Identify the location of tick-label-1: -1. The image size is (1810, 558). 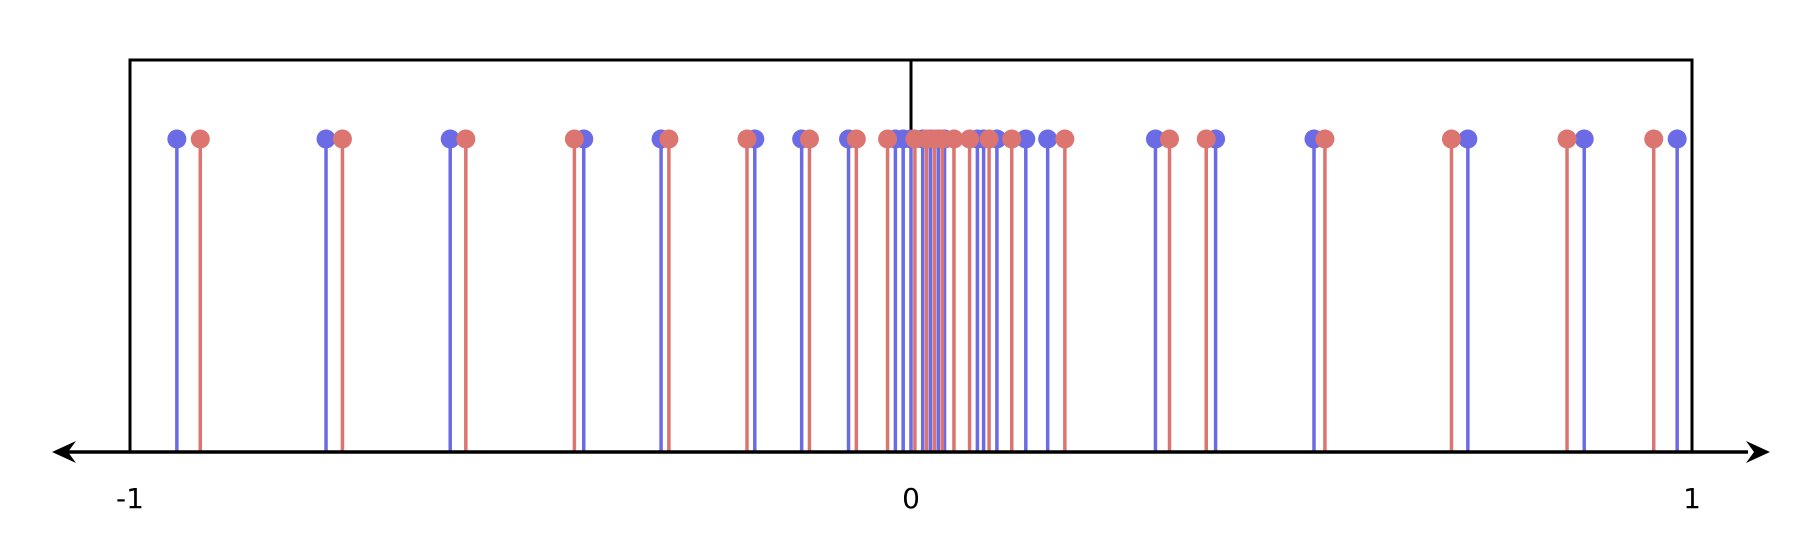
(130, 498).